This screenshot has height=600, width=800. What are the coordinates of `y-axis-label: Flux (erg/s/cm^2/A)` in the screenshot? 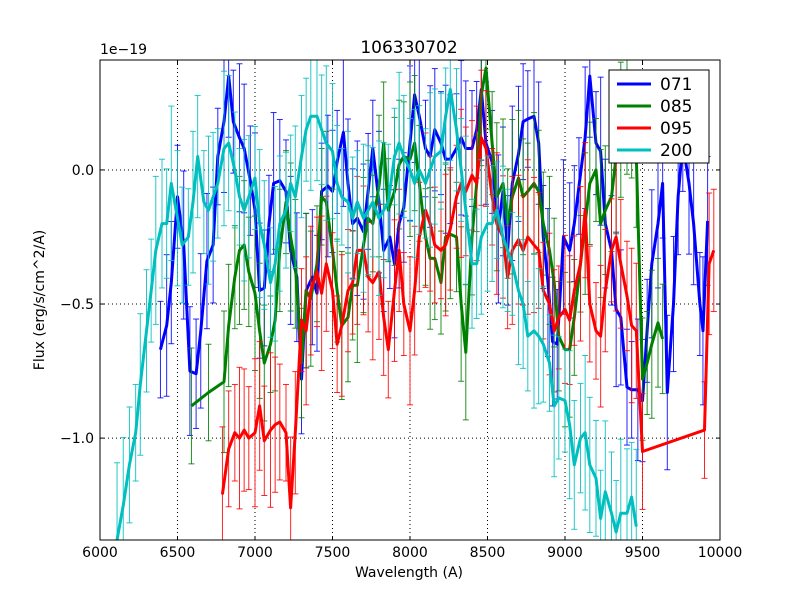 It's located at (40, 300).